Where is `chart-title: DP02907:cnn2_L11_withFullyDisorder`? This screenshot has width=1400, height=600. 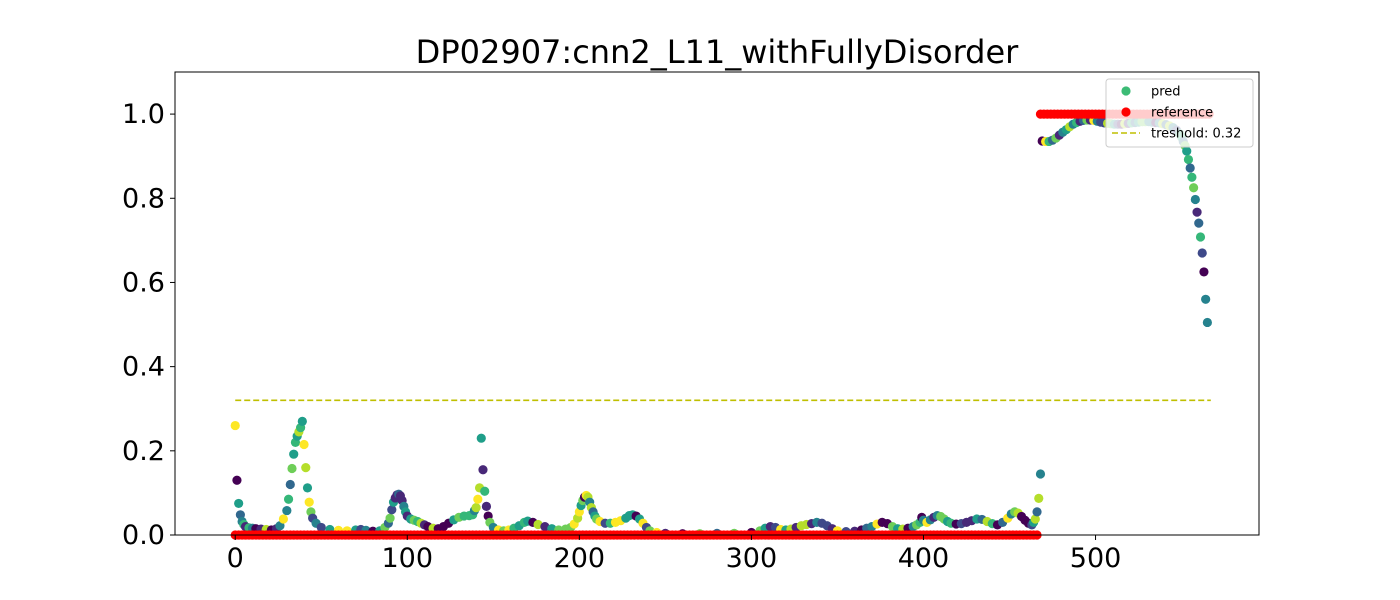 chart-title: DP02907:cnn2_L11_withFullyDisorder is located at coordinates (718, 52).